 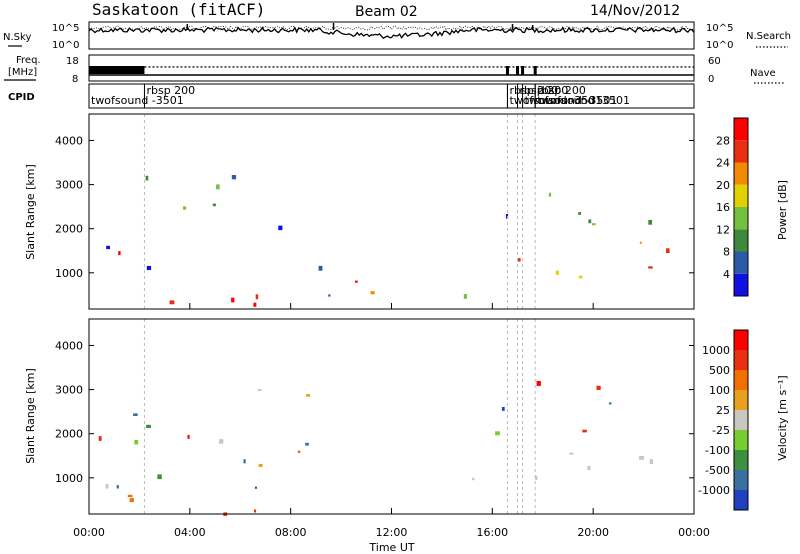 I want to click on power-cb-tick-label: 16, so click(x=723, y=207).